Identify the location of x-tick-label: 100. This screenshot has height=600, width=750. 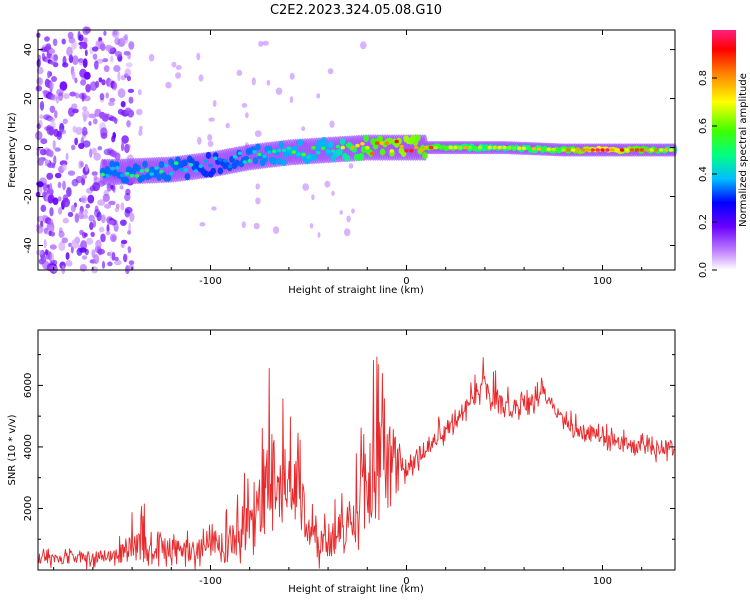
(602, 281).